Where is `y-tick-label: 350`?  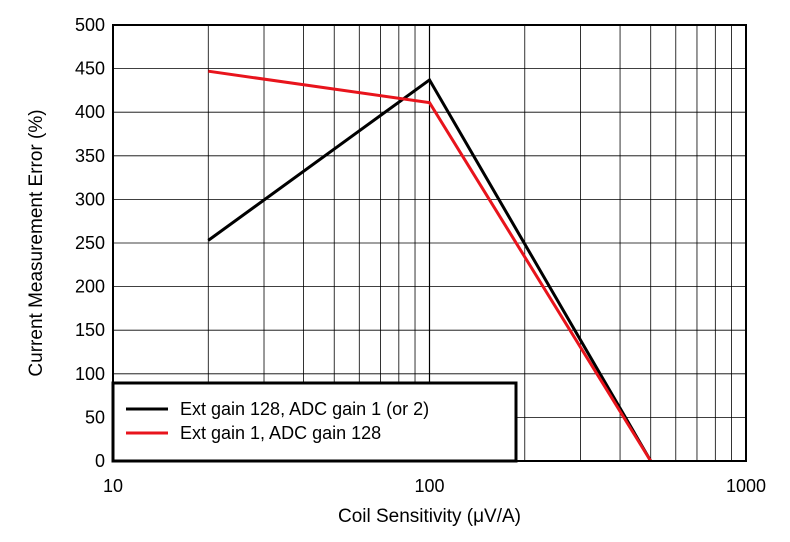 y-tick-label: 350 is located at coordinates (90, 156).